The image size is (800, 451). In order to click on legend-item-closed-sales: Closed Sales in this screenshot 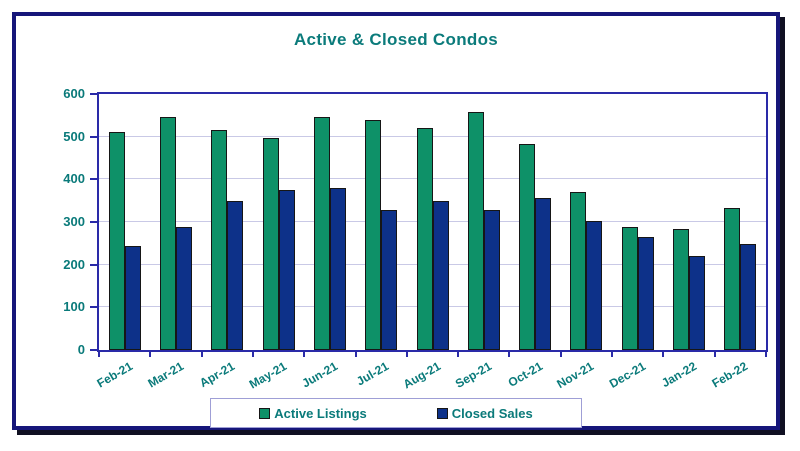, I will do `click(484, 413)`.